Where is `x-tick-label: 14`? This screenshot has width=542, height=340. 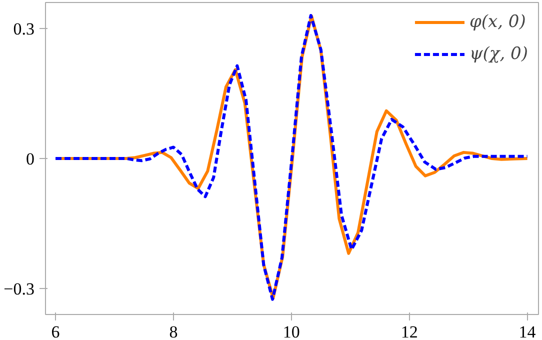
x-tick-label: 14 is located at coordinates (527, 331).